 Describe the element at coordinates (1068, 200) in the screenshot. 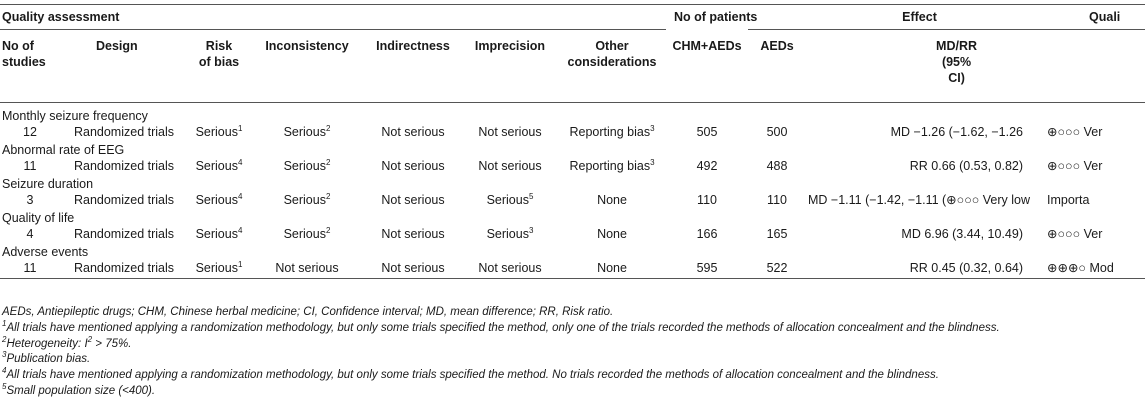

I see `cell-quality: Importa` at that location.